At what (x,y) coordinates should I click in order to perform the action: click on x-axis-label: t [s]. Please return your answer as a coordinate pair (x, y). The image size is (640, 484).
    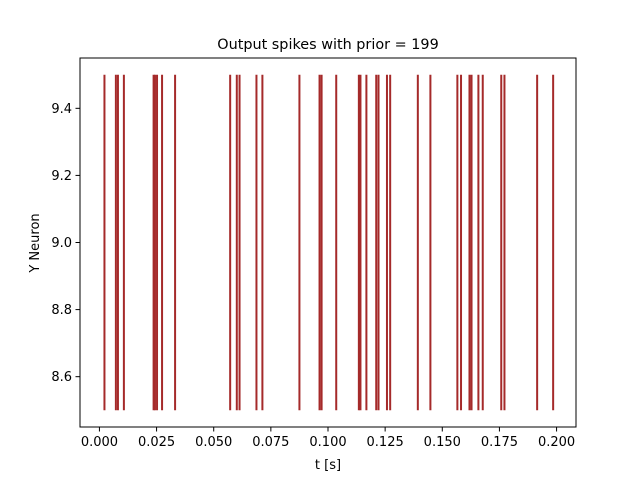
    Looking at the image, I should click on (328, 465).